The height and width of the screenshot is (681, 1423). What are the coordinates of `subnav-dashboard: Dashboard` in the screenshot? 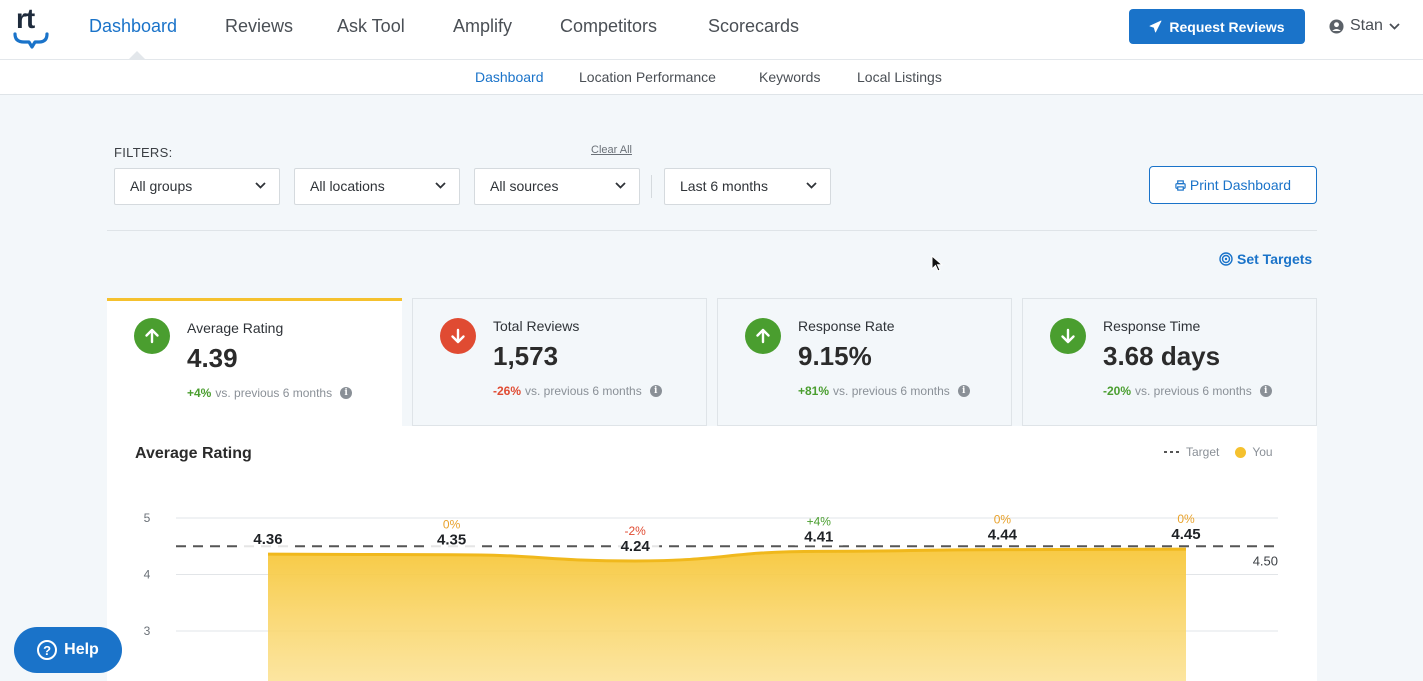 It's located at (509, 77).